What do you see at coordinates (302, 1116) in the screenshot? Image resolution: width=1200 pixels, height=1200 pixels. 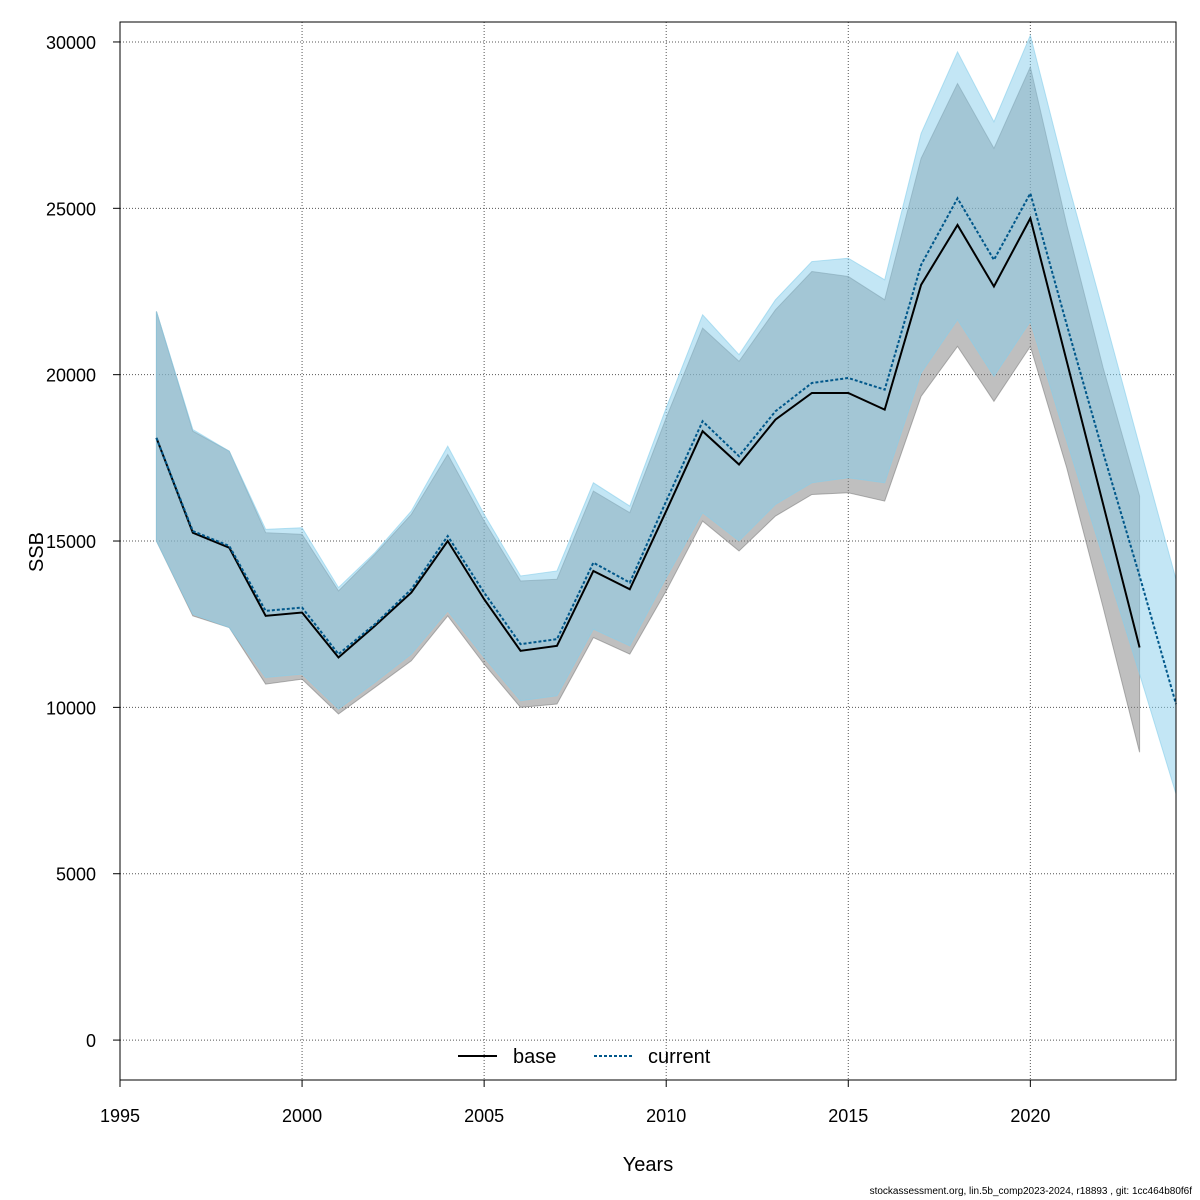 I see `x-tick-label-2000: 2000` at bounding box center [302, 1116].